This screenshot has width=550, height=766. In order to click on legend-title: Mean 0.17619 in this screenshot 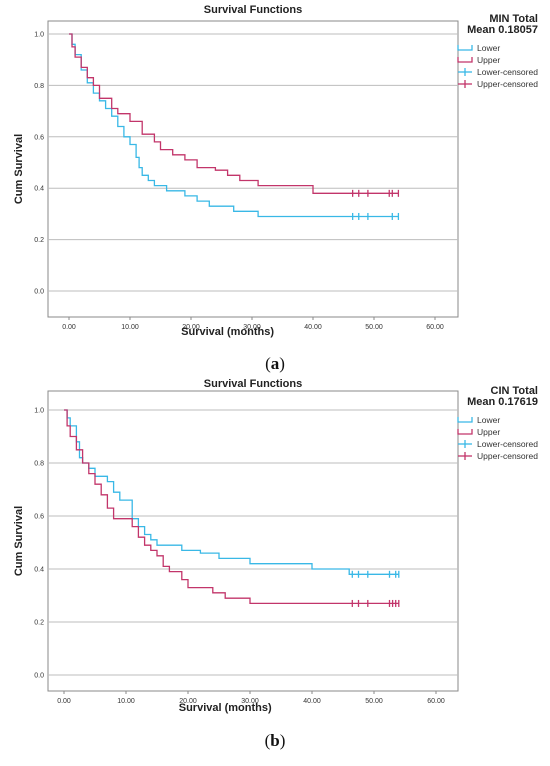, I will do `click(502, 402)`.